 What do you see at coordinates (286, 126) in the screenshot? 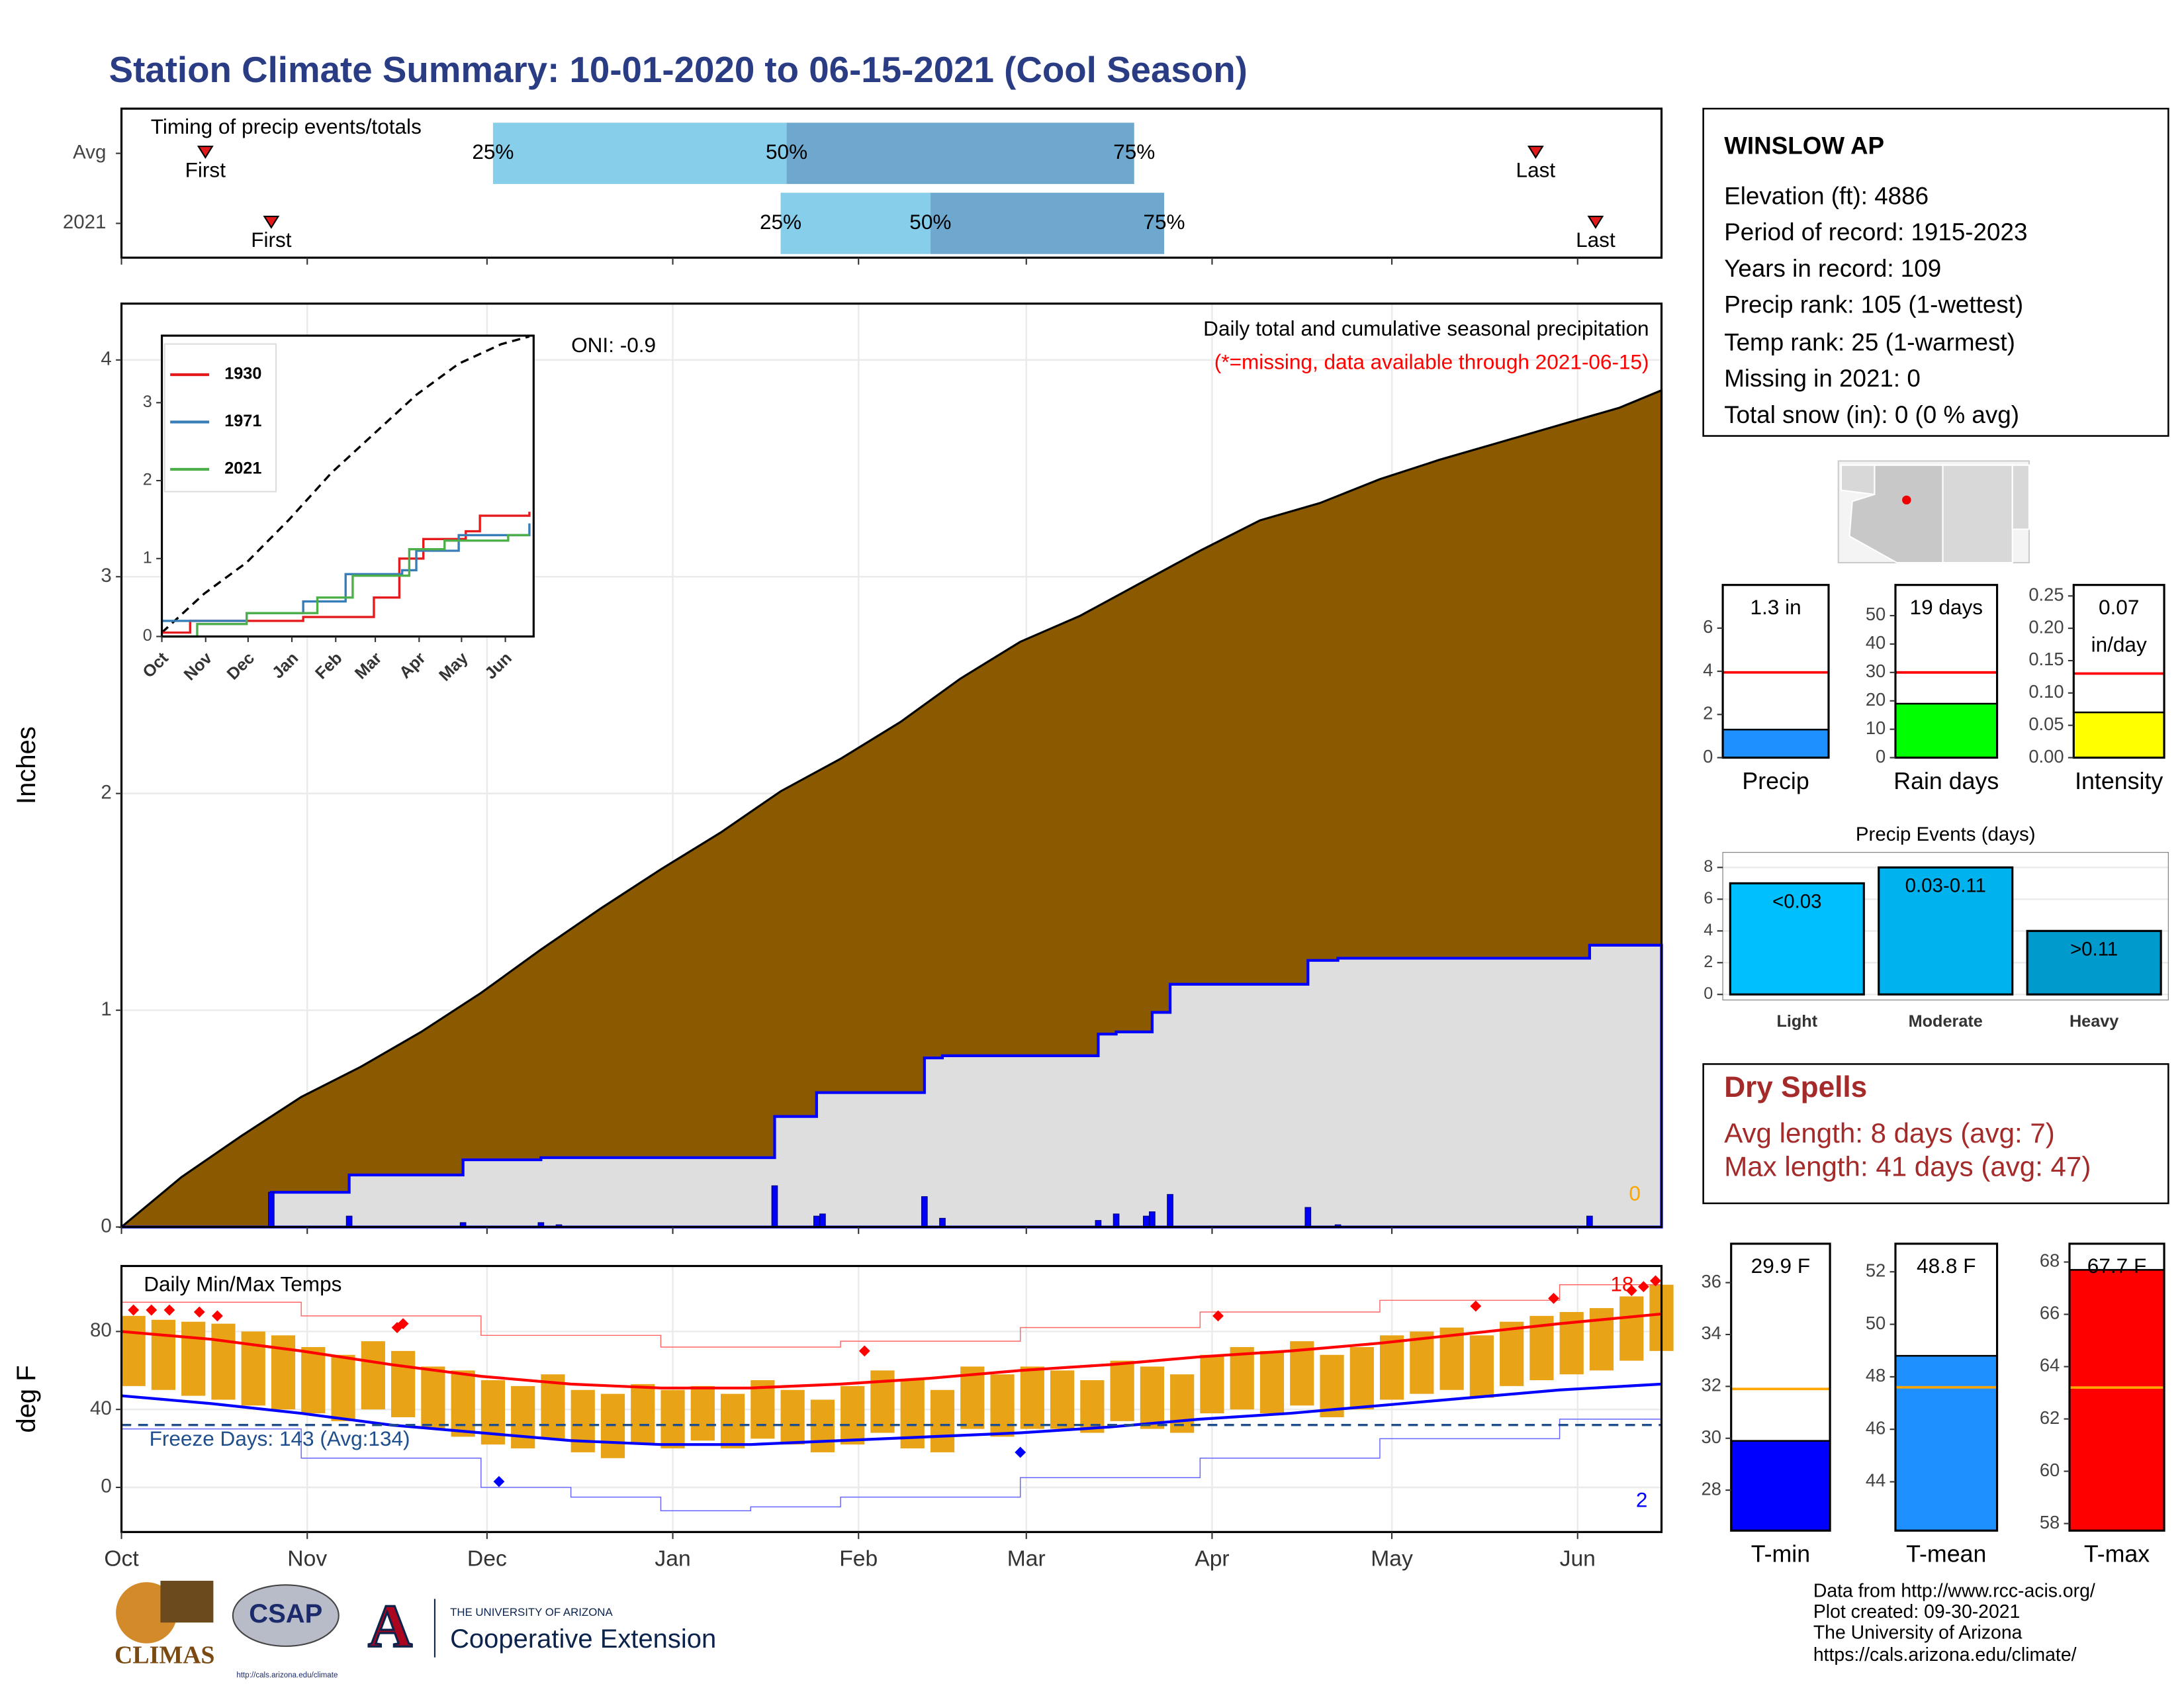
I see `panel-title: Timing of precip events/totals` at bounding box center [286, 126].